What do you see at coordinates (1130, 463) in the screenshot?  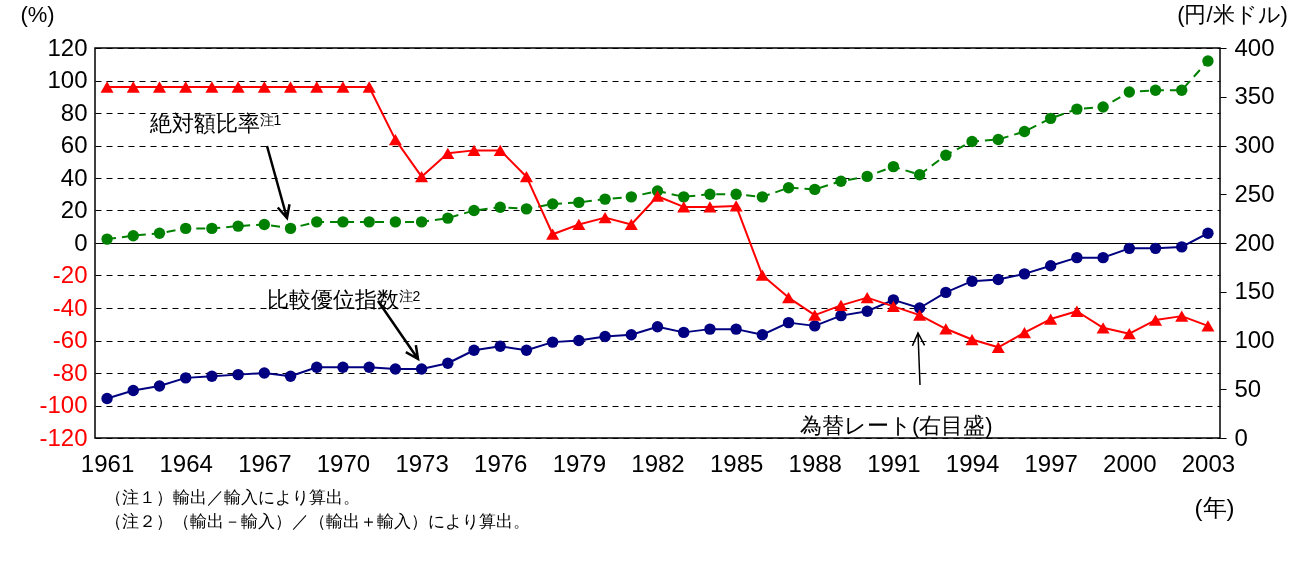 I see `x-tick-label: 2000` at bounding box center [1130, 463].